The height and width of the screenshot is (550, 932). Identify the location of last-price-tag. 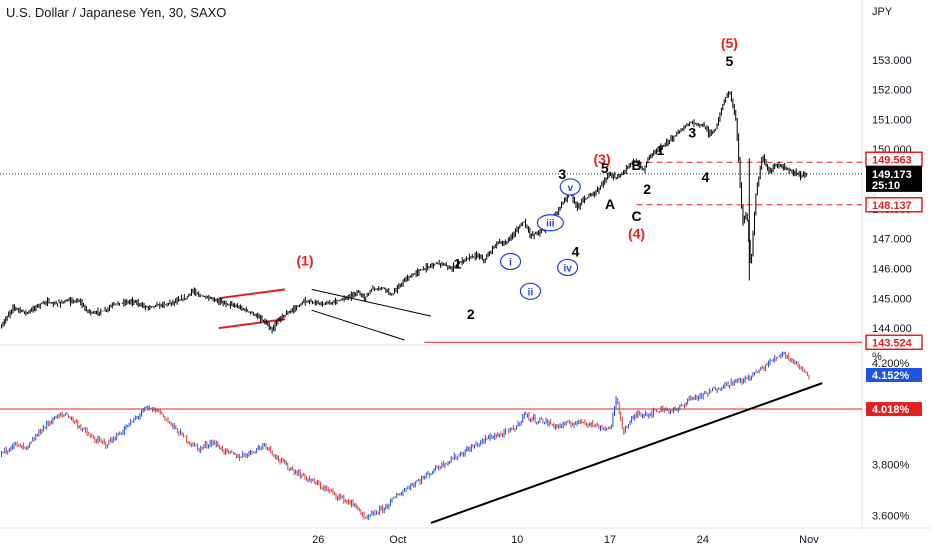
(894, 178).